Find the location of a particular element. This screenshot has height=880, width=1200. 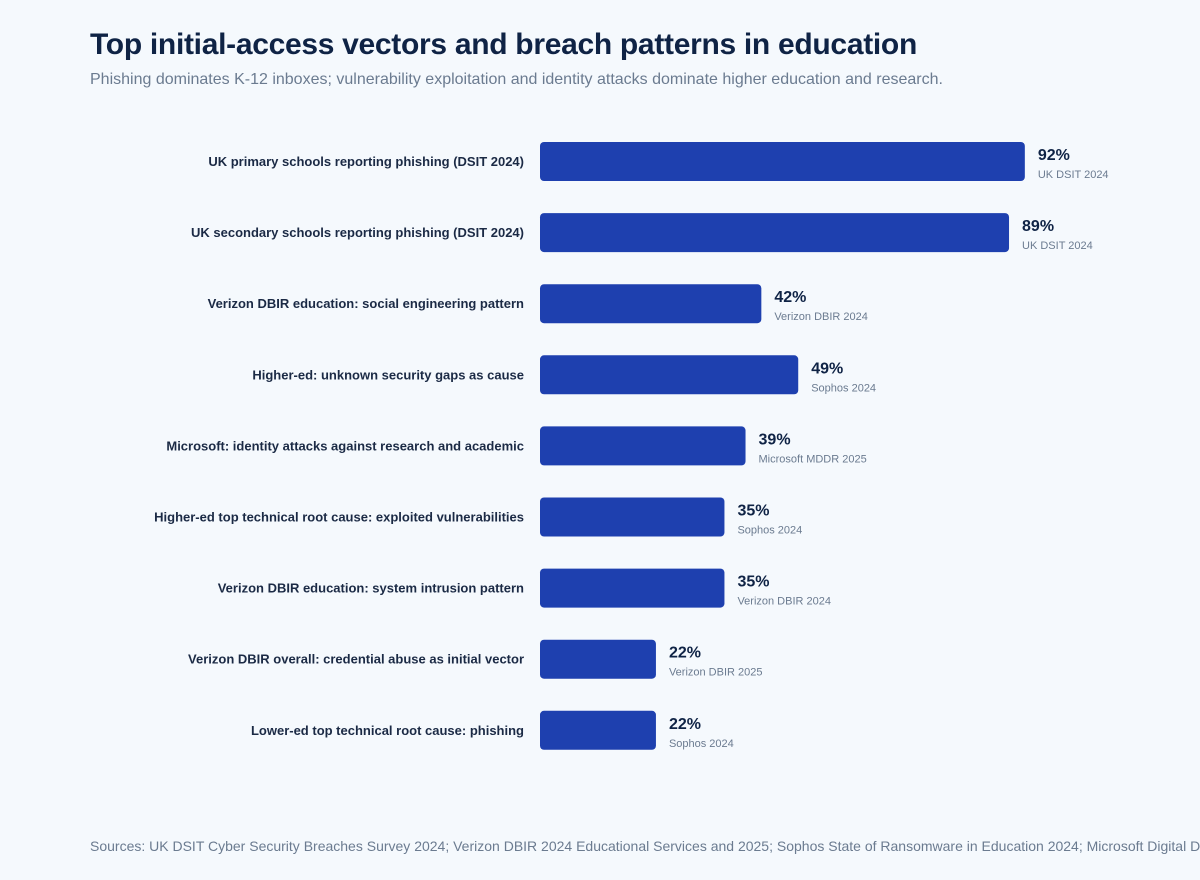

value-label: 42% is located at coordinates (790, 297).